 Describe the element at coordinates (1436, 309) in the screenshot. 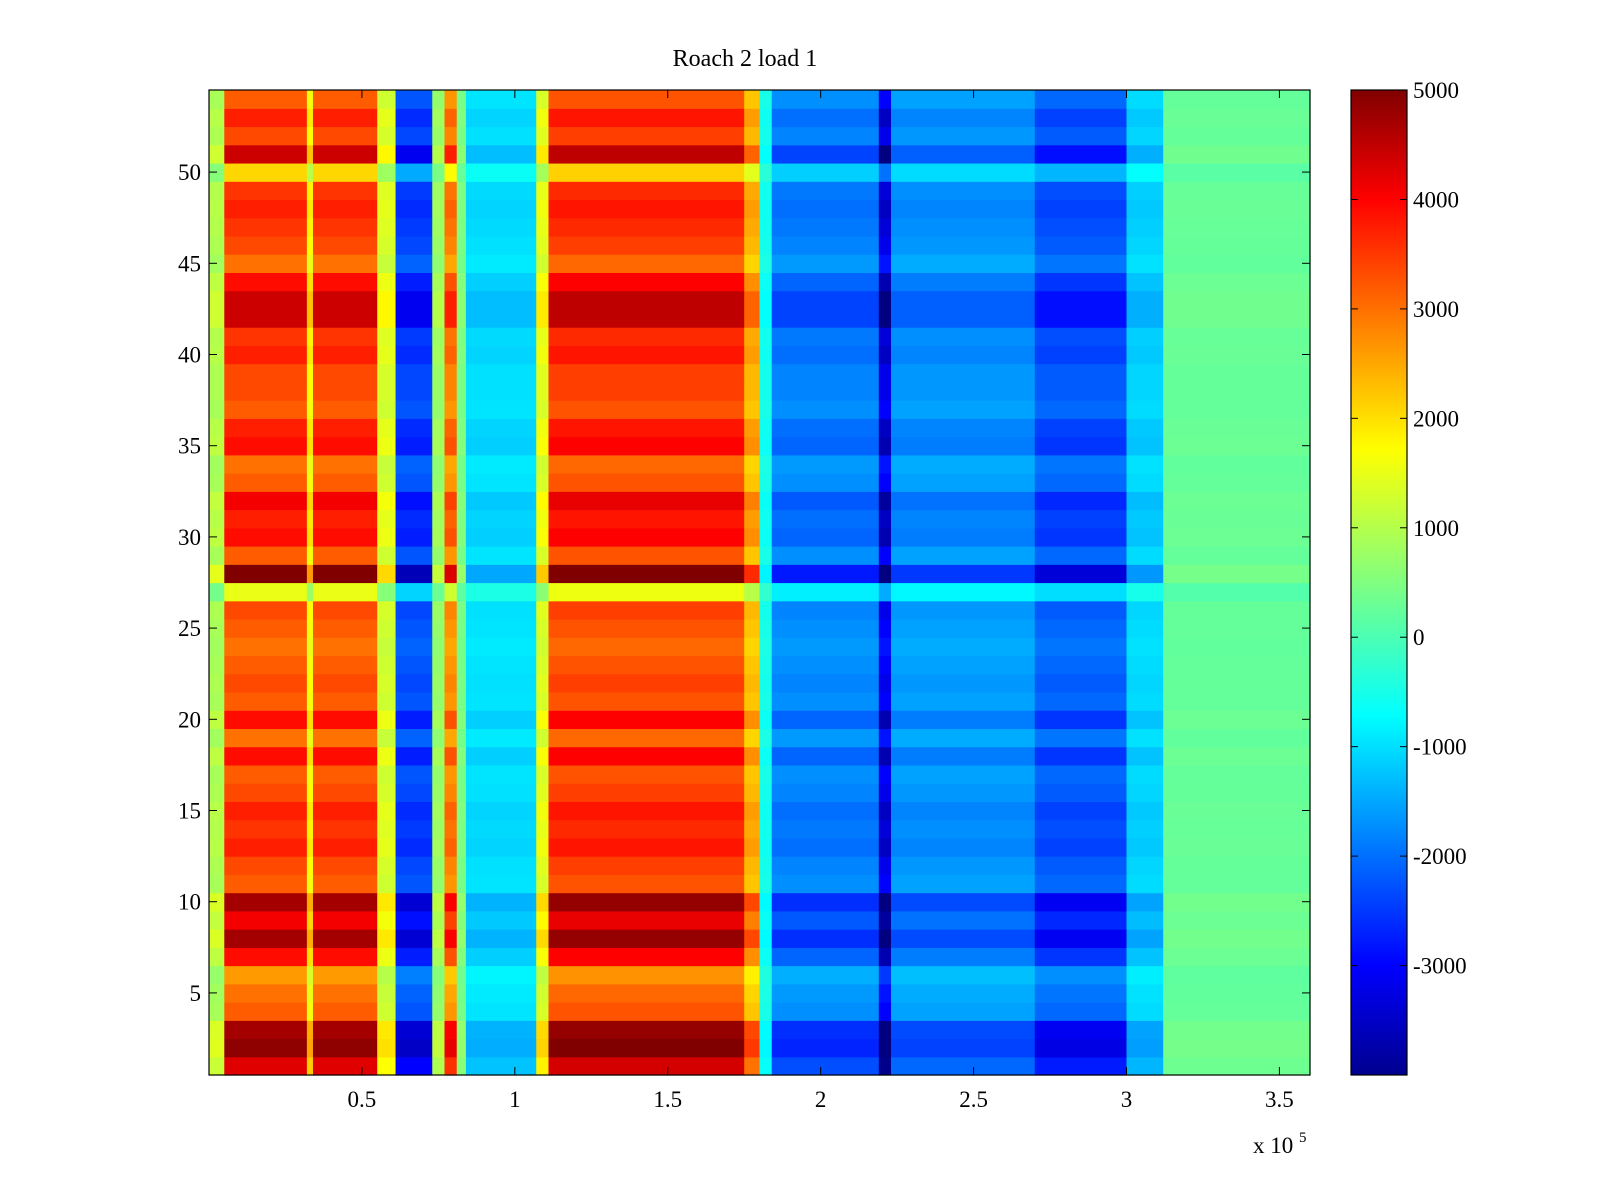

I see `colorbar-tick-label: 3000` at that location.